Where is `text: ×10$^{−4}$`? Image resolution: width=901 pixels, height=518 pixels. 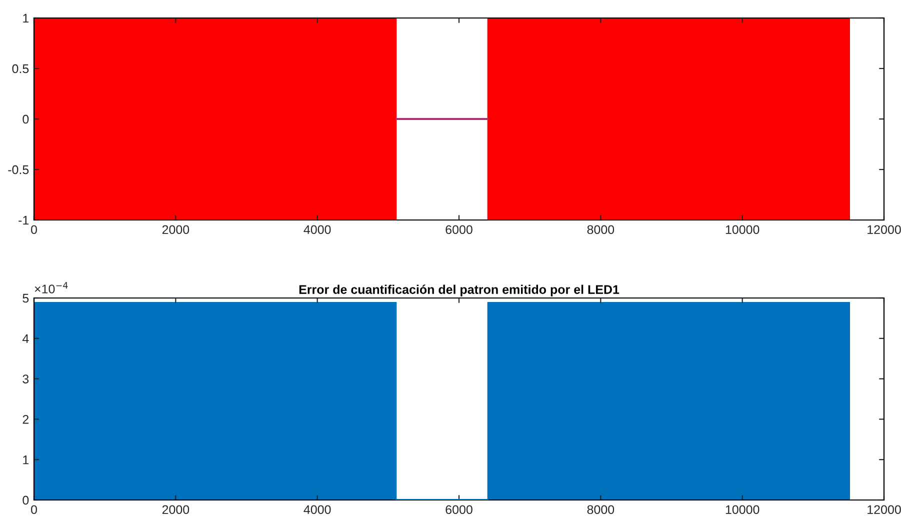
text: ×10$^{−4}$ is located at coordinates (51, 288).